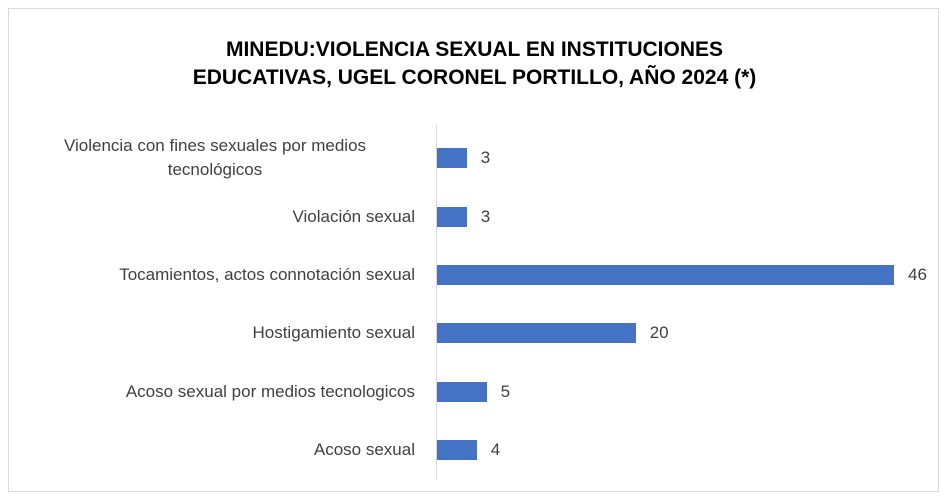 The height and width of the screenshot is (502, 949). Describe the element at coordinates (364, 450) in the screenshot. I see `y-tick-label: Acoso sexual` at that location.